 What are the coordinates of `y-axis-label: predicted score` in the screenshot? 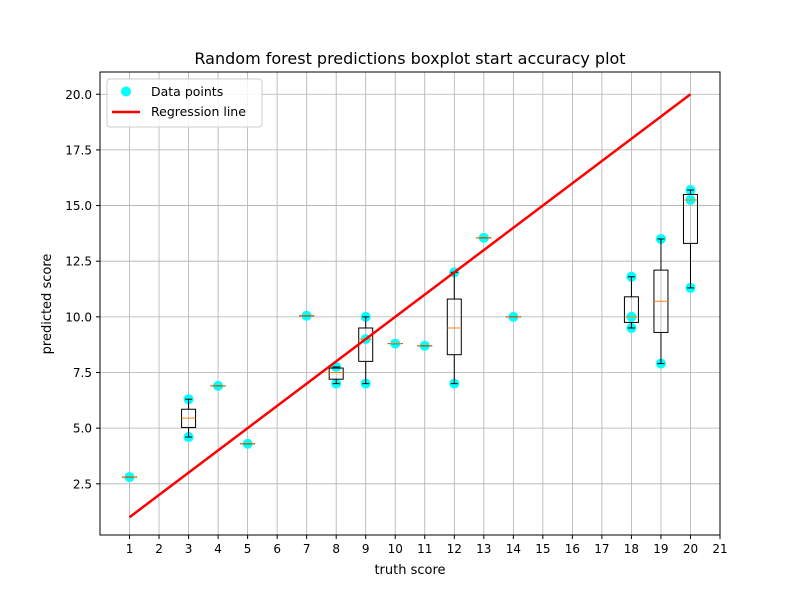 It's located at (47, 304).